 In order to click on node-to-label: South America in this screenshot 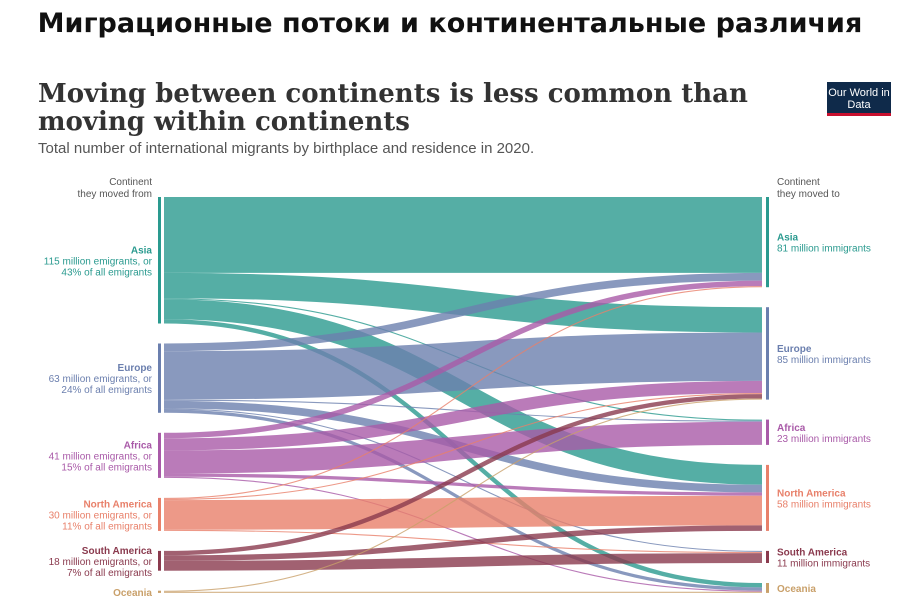, I will do `click(812, 552)`.